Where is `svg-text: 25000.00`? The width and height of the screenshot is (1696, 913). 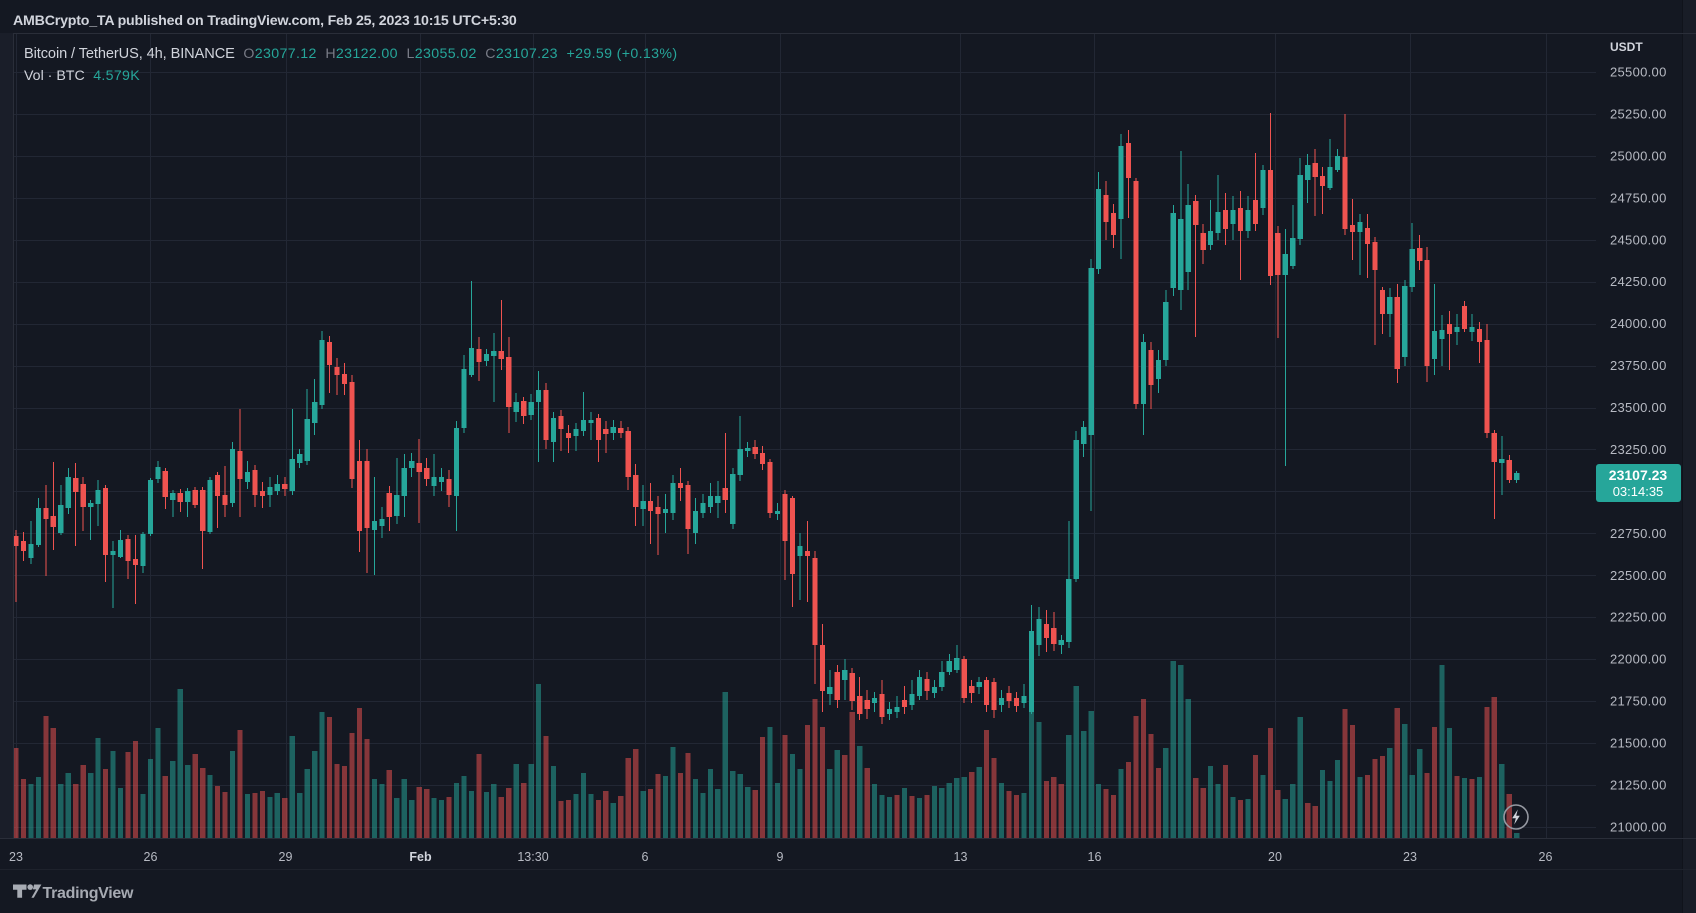 svg-text: 25000.00 is located at coordinates (1638, 155).